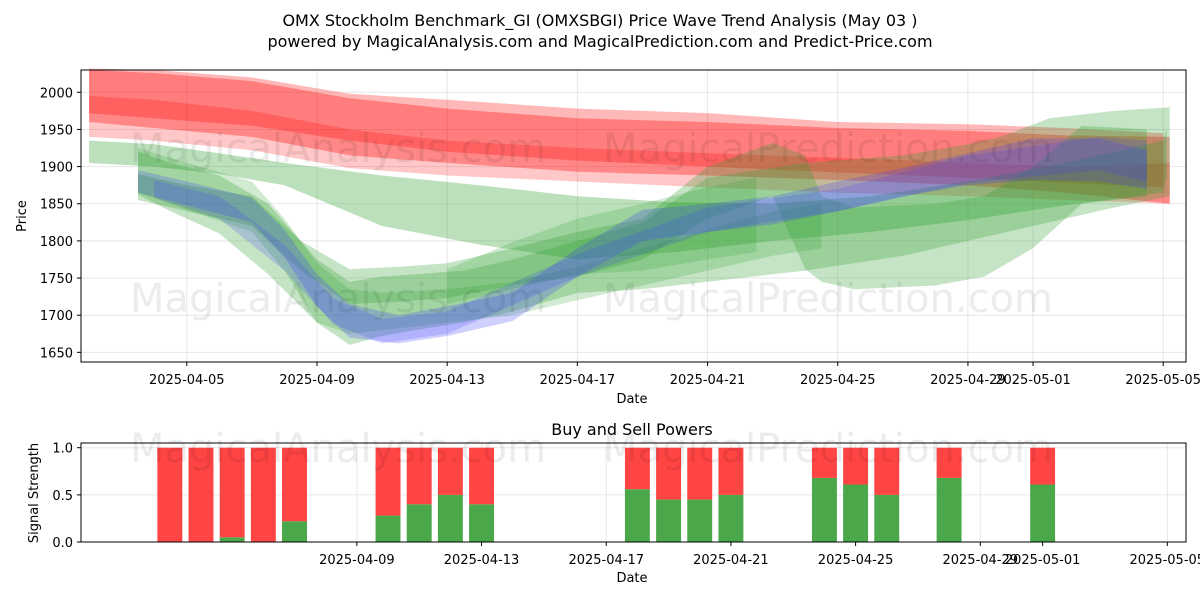  Describe the element at coordinates (56, 93) in the screenshot. I see `price-y-tick-label: 2000` at that location.